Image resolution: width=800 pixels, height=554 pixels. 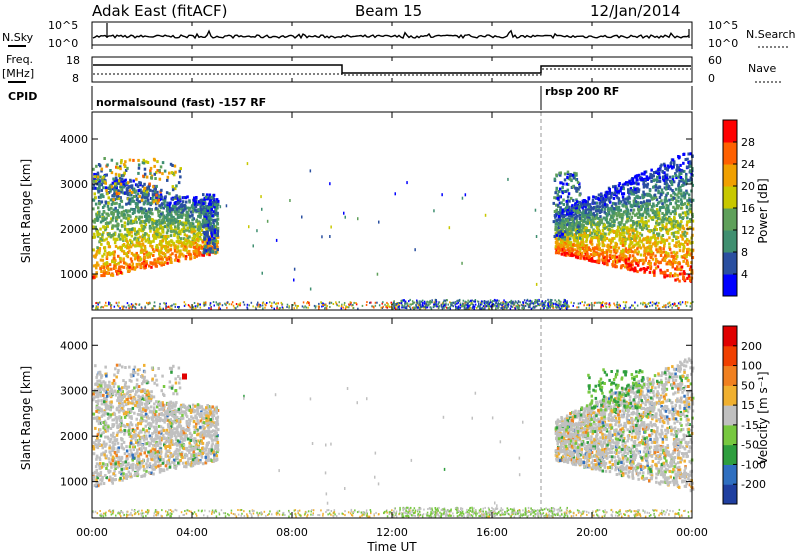 I want to click on noise-tick-low-left: 10^0, so click(x=63, y=43).